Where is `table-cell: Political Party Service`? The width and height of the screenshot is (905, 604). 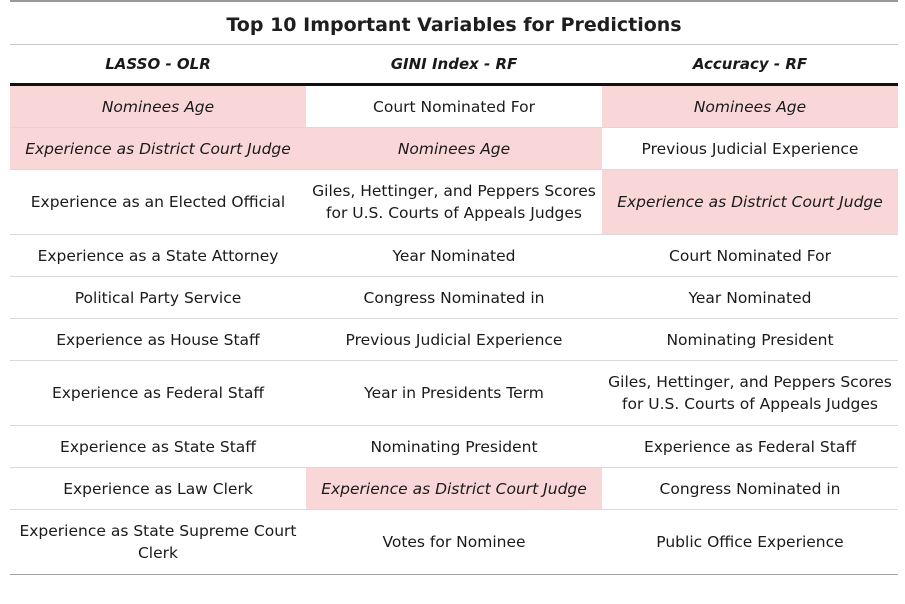 table-cell: Political Party Service is located at coordinates (158, 297).